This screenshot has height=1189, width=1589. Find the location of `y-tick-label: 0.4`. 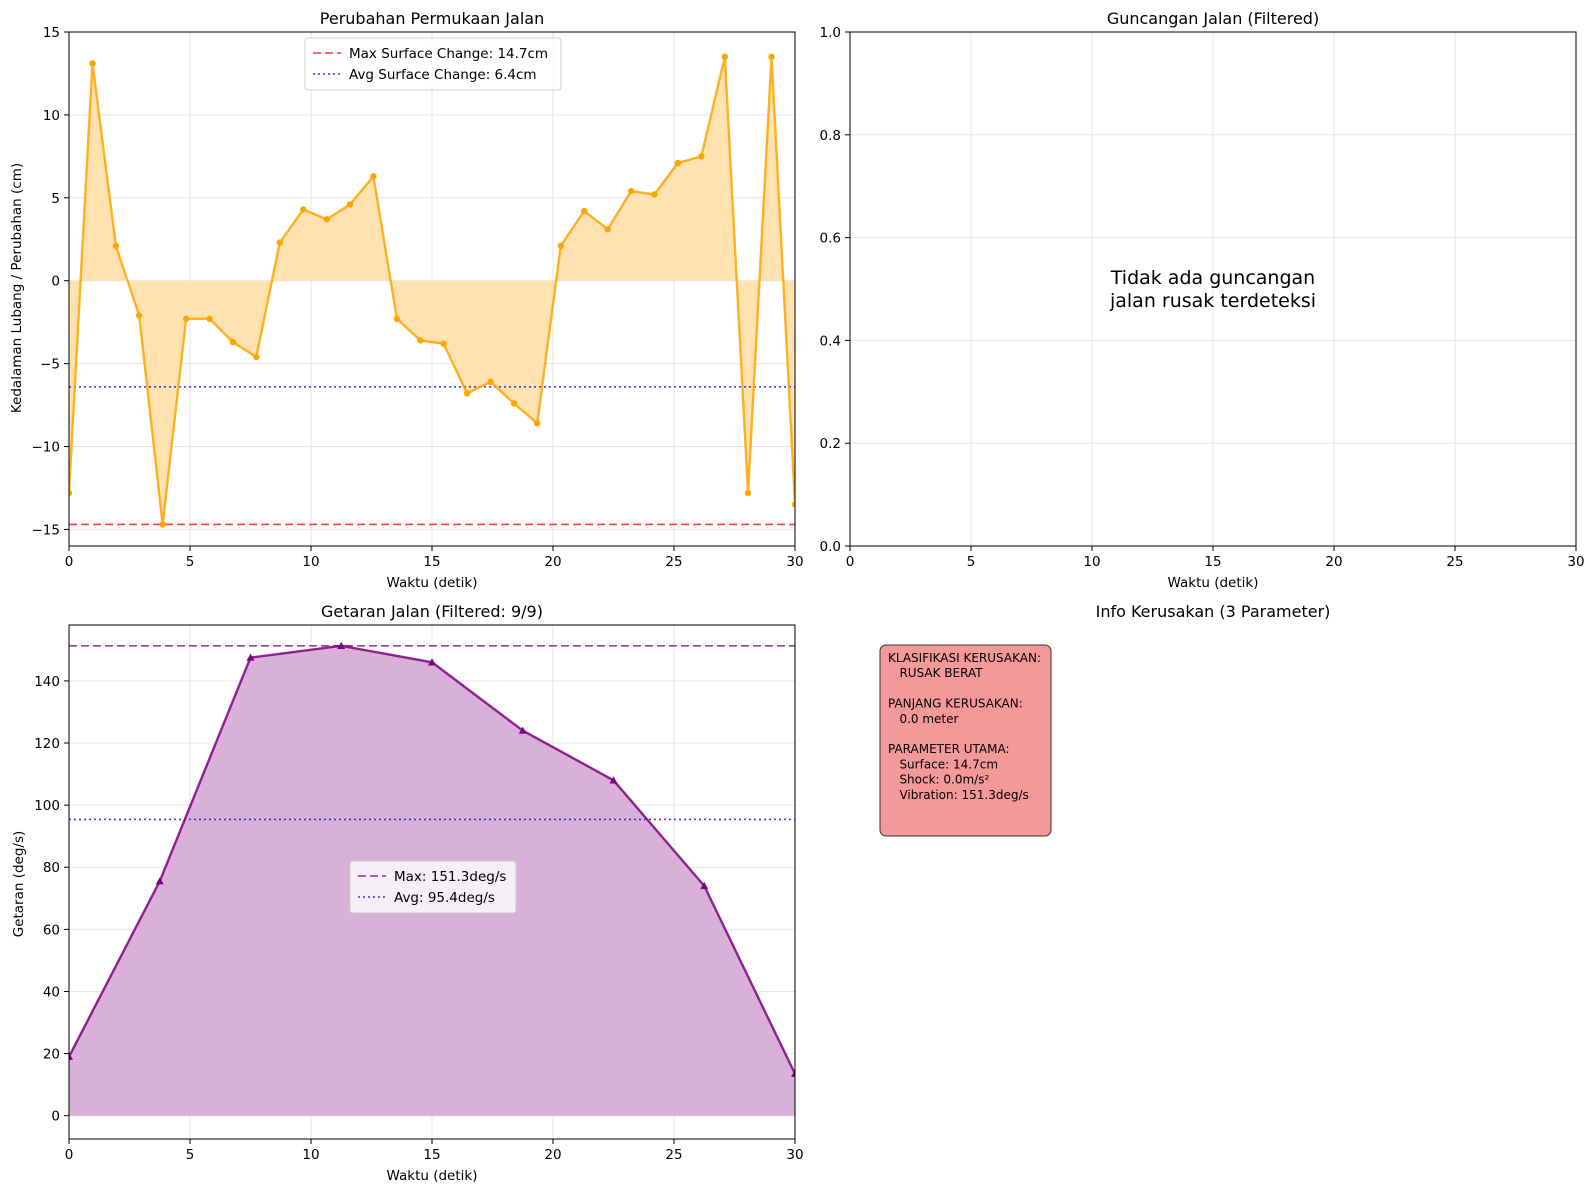

y-tick-label: 0.4 is located at coordinates (830, 341).